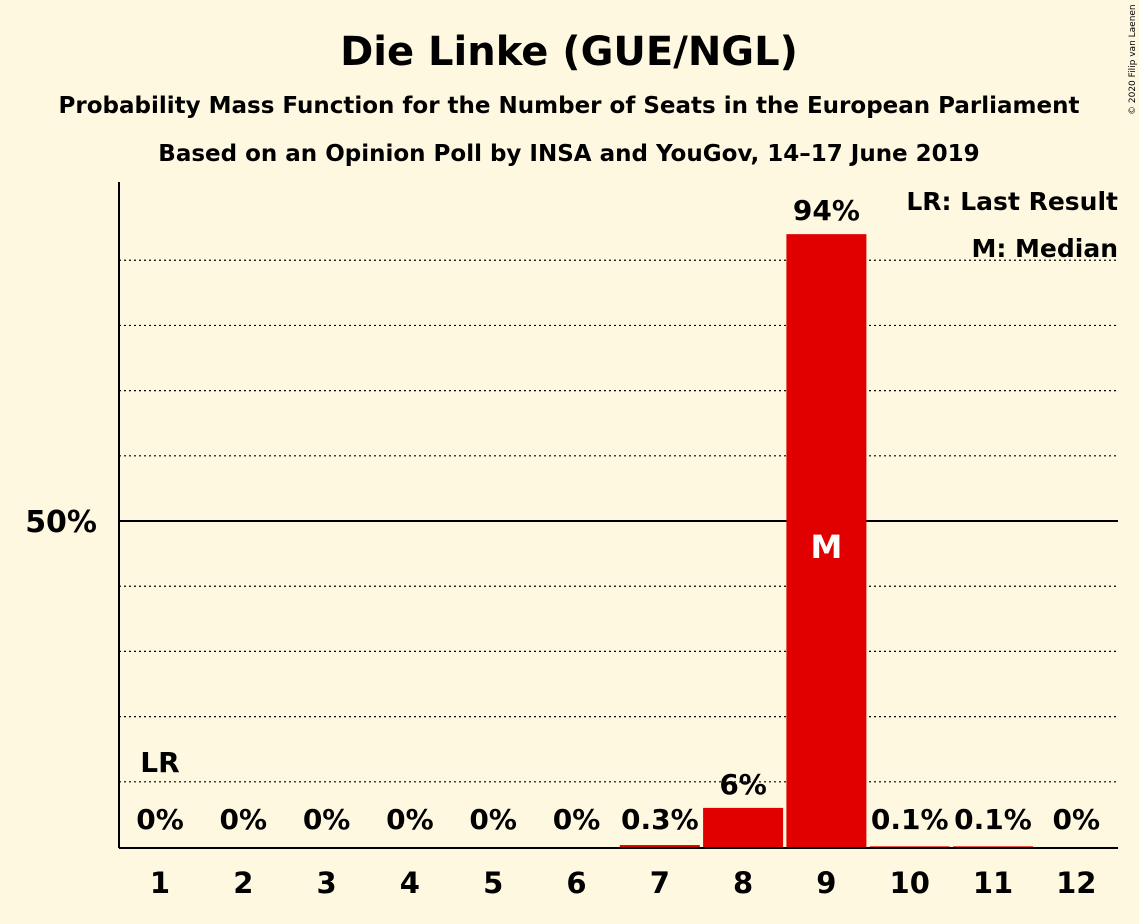  I want to click on data-label-3: 0%, so click(327, 819).